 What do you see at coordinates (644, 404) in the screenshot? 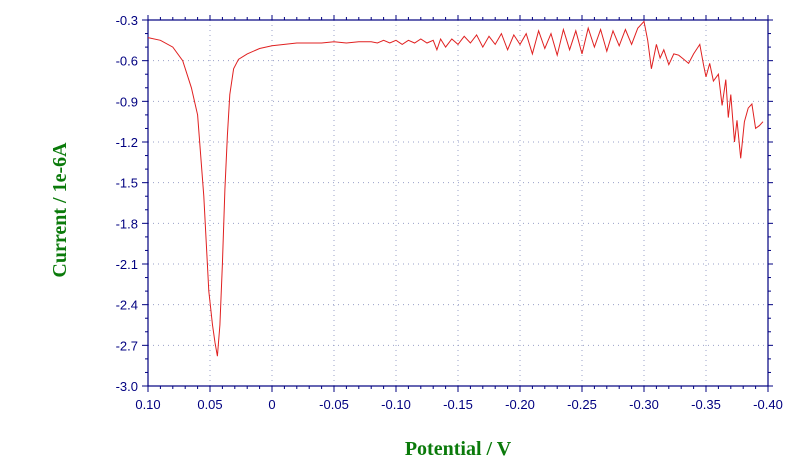
I see `x-tick-label: -0.30` at bounding box center [644, 404].